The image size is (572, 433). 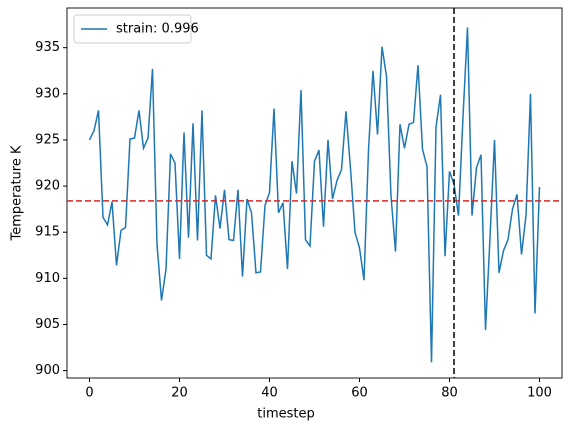 I want to click on y-tick-label: 930, so click(x=47, y=93).